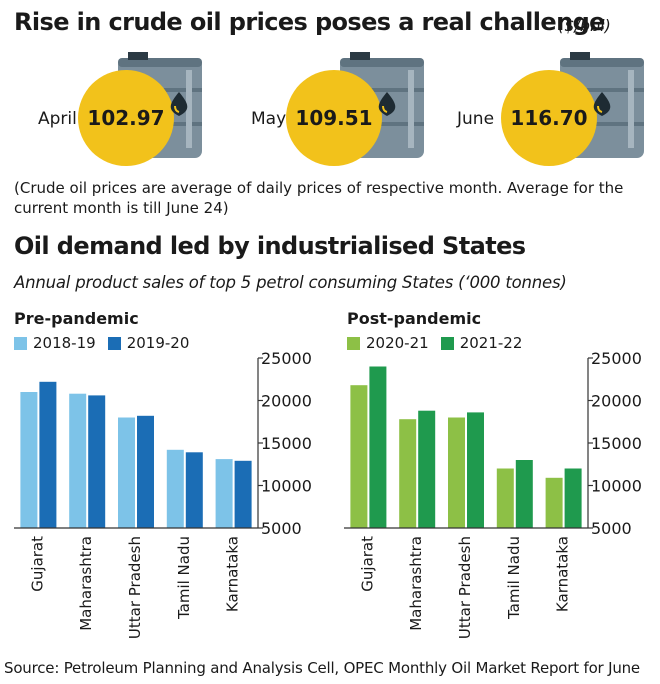  I want to click on price-month-may: May, so click(268, 119).